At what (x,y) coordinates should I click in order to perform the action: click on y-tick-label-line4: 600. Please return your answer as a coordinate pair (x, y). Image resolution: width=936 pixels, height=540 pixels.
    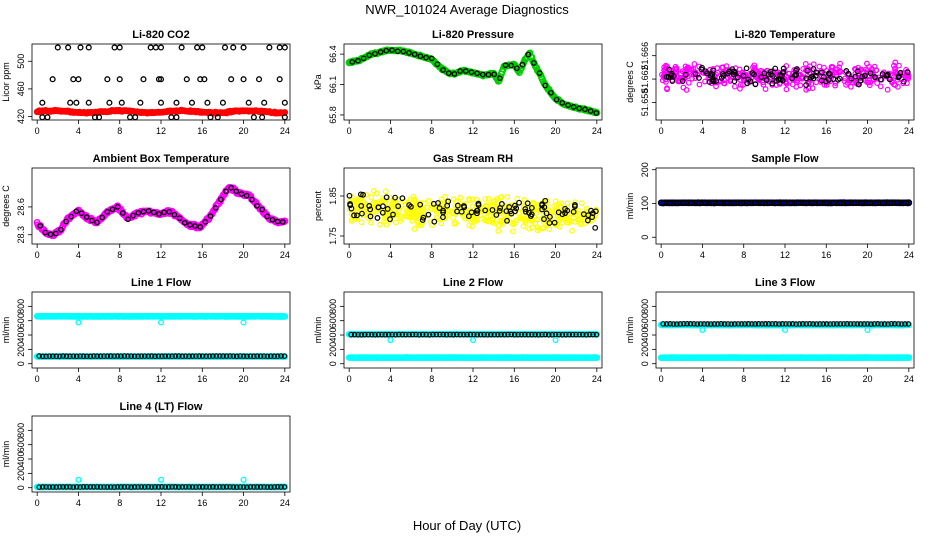
    Looking at the image, I should click on (21, 444).